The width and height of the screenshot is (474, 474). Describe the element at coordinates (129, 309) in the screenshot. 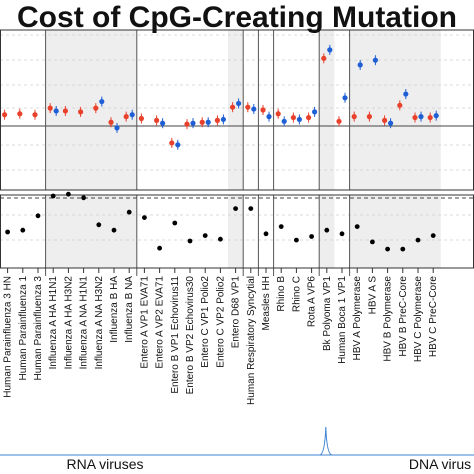

I see `x-tick-label-8: Influenza B NA` at that location.